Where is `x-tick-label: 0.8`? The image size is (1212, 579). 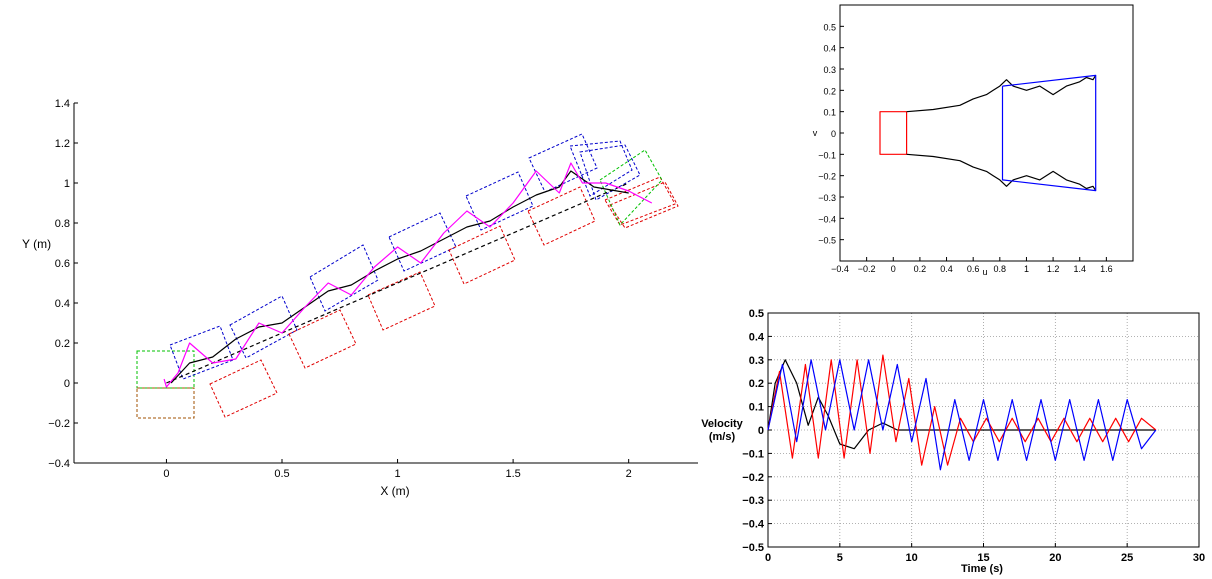
x-tick-label: 0.8 is located at coordinates (1000, 269).